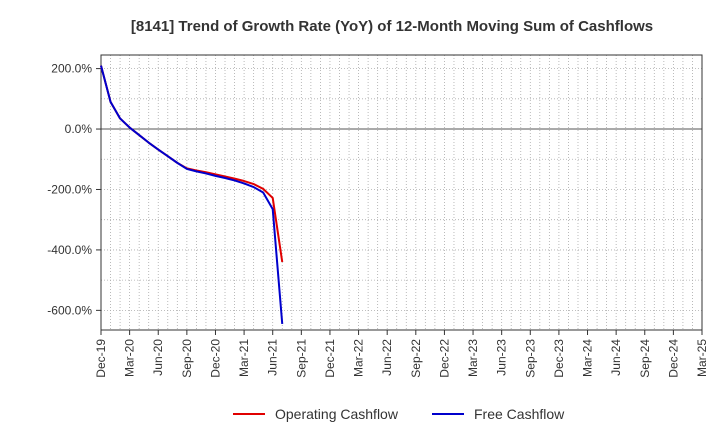 This screenshot has width=720, height=440. Describe the element at coordinates (616, 357) in the screenshot. I see `x-tick-label: Jun-24` at that location.